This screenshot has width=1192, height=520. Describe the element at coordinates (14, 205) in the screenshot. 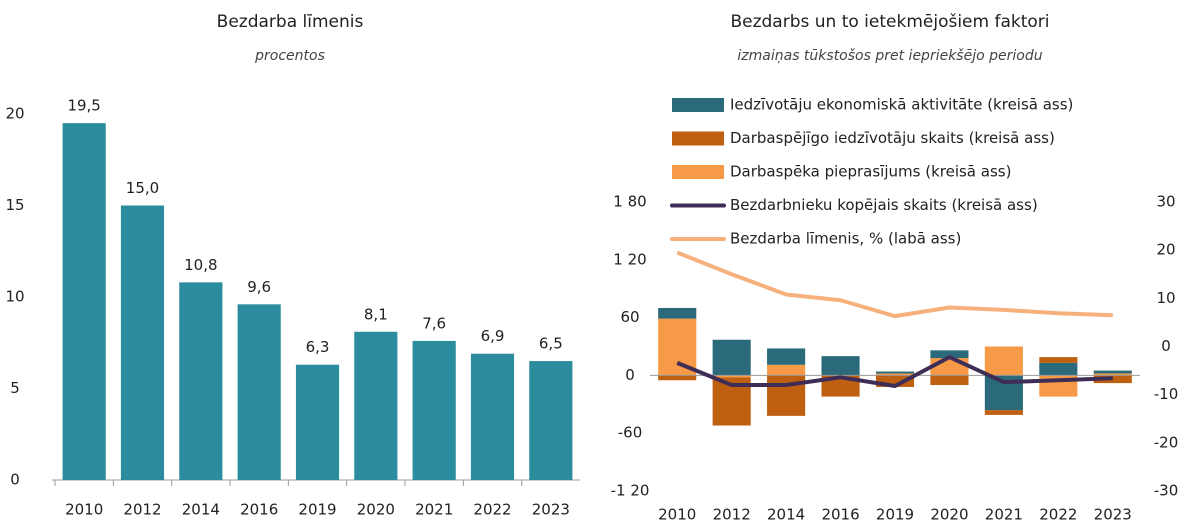

I see `y-tick-label: 15` at that location.